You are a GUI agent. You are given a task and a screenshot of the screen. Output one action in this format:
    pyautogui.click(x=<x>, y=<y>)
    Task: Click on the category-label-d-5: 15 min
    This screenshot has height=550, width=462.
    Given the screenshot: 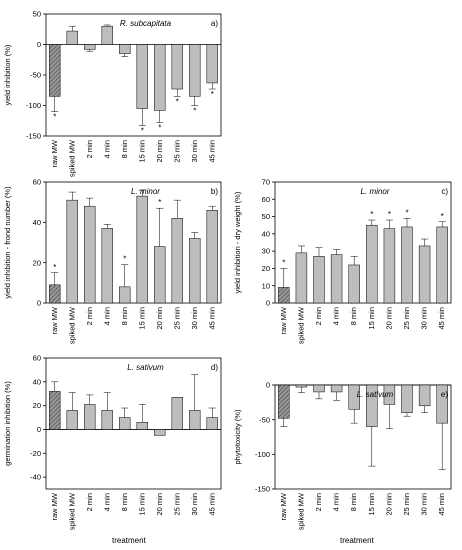 What is the action you would take?
    pyautogui.click(x=141, y=504)
    